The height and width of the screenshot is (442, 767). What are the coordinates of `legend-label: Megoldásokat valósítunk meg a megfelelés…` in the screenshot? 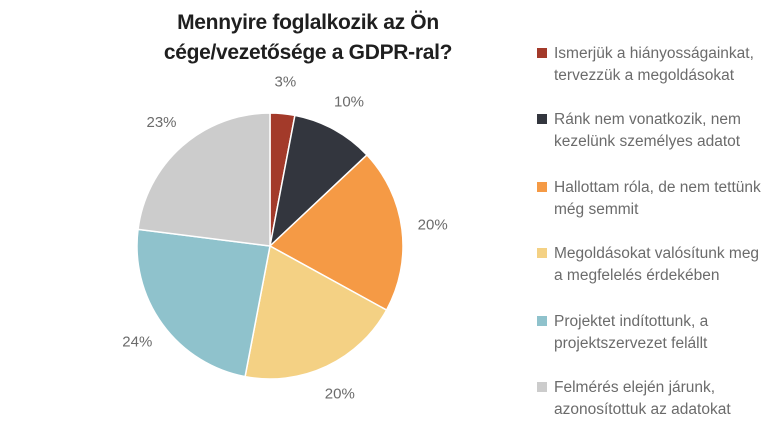 It's located at (657, 264).